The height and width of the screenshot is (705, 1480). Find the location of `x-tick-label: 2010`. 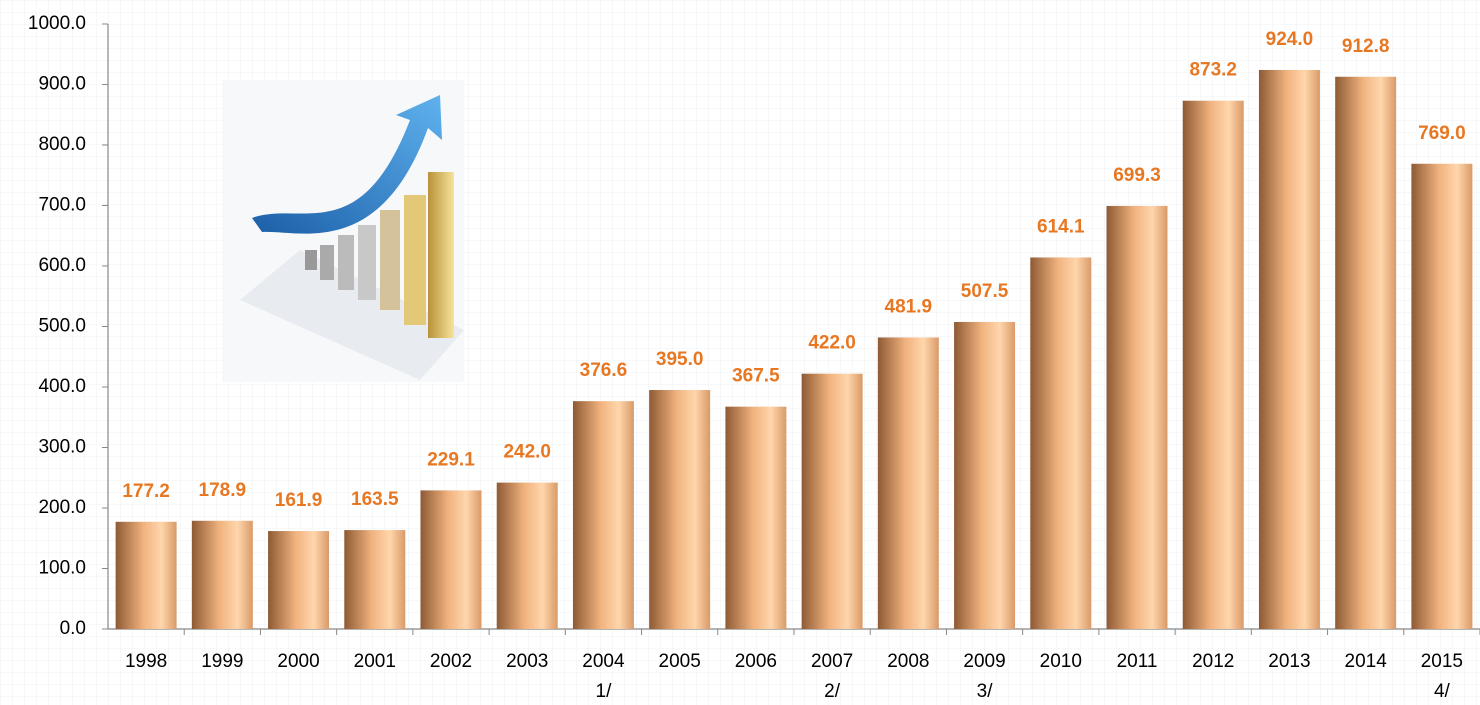

x-tick-label: 2010 is located at coordinates (1061, 661).